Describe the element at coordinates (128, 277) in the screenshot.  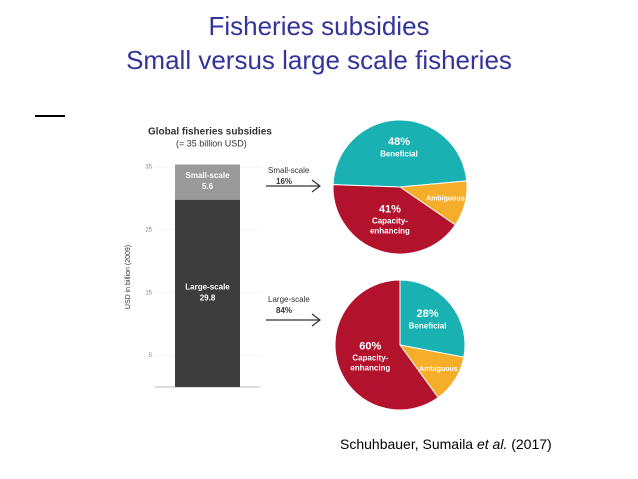
I see `y-axis-label: USD in billion (2009)` at that location.